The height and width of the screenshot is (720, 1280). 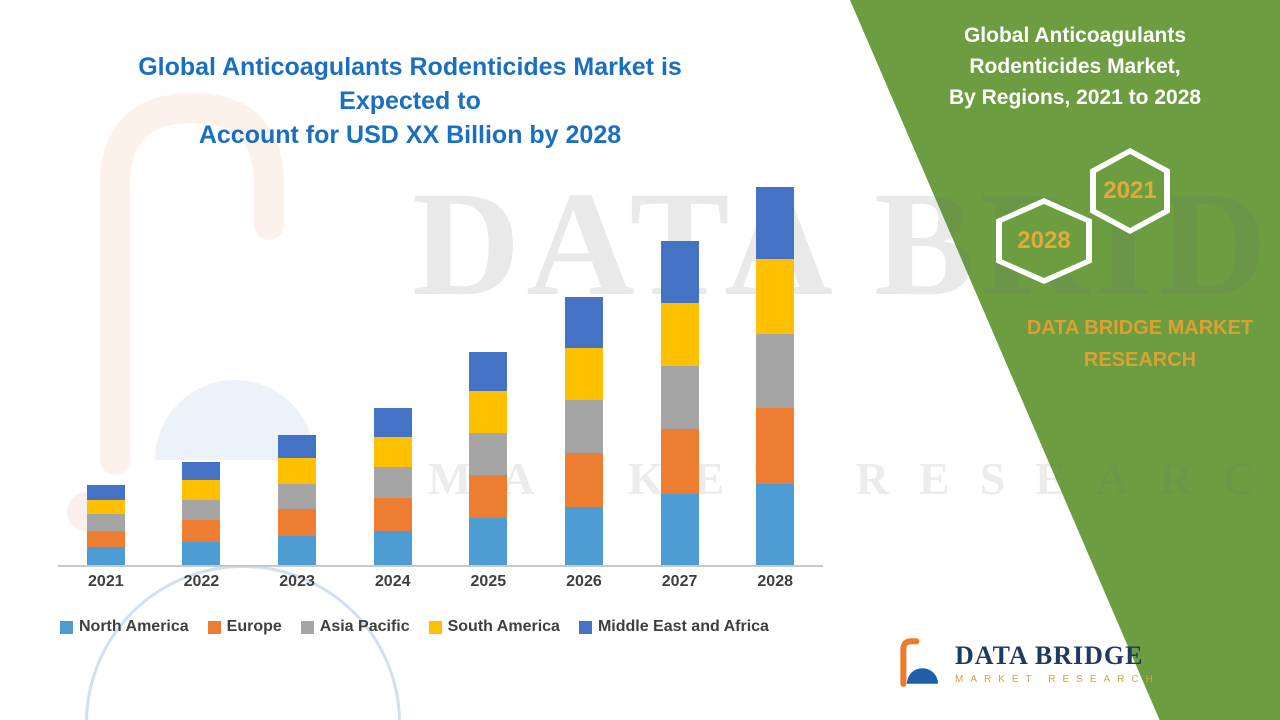 I want to click on legend-label-asia-pacific: Asia Pacific, so click(x=364, y=626).